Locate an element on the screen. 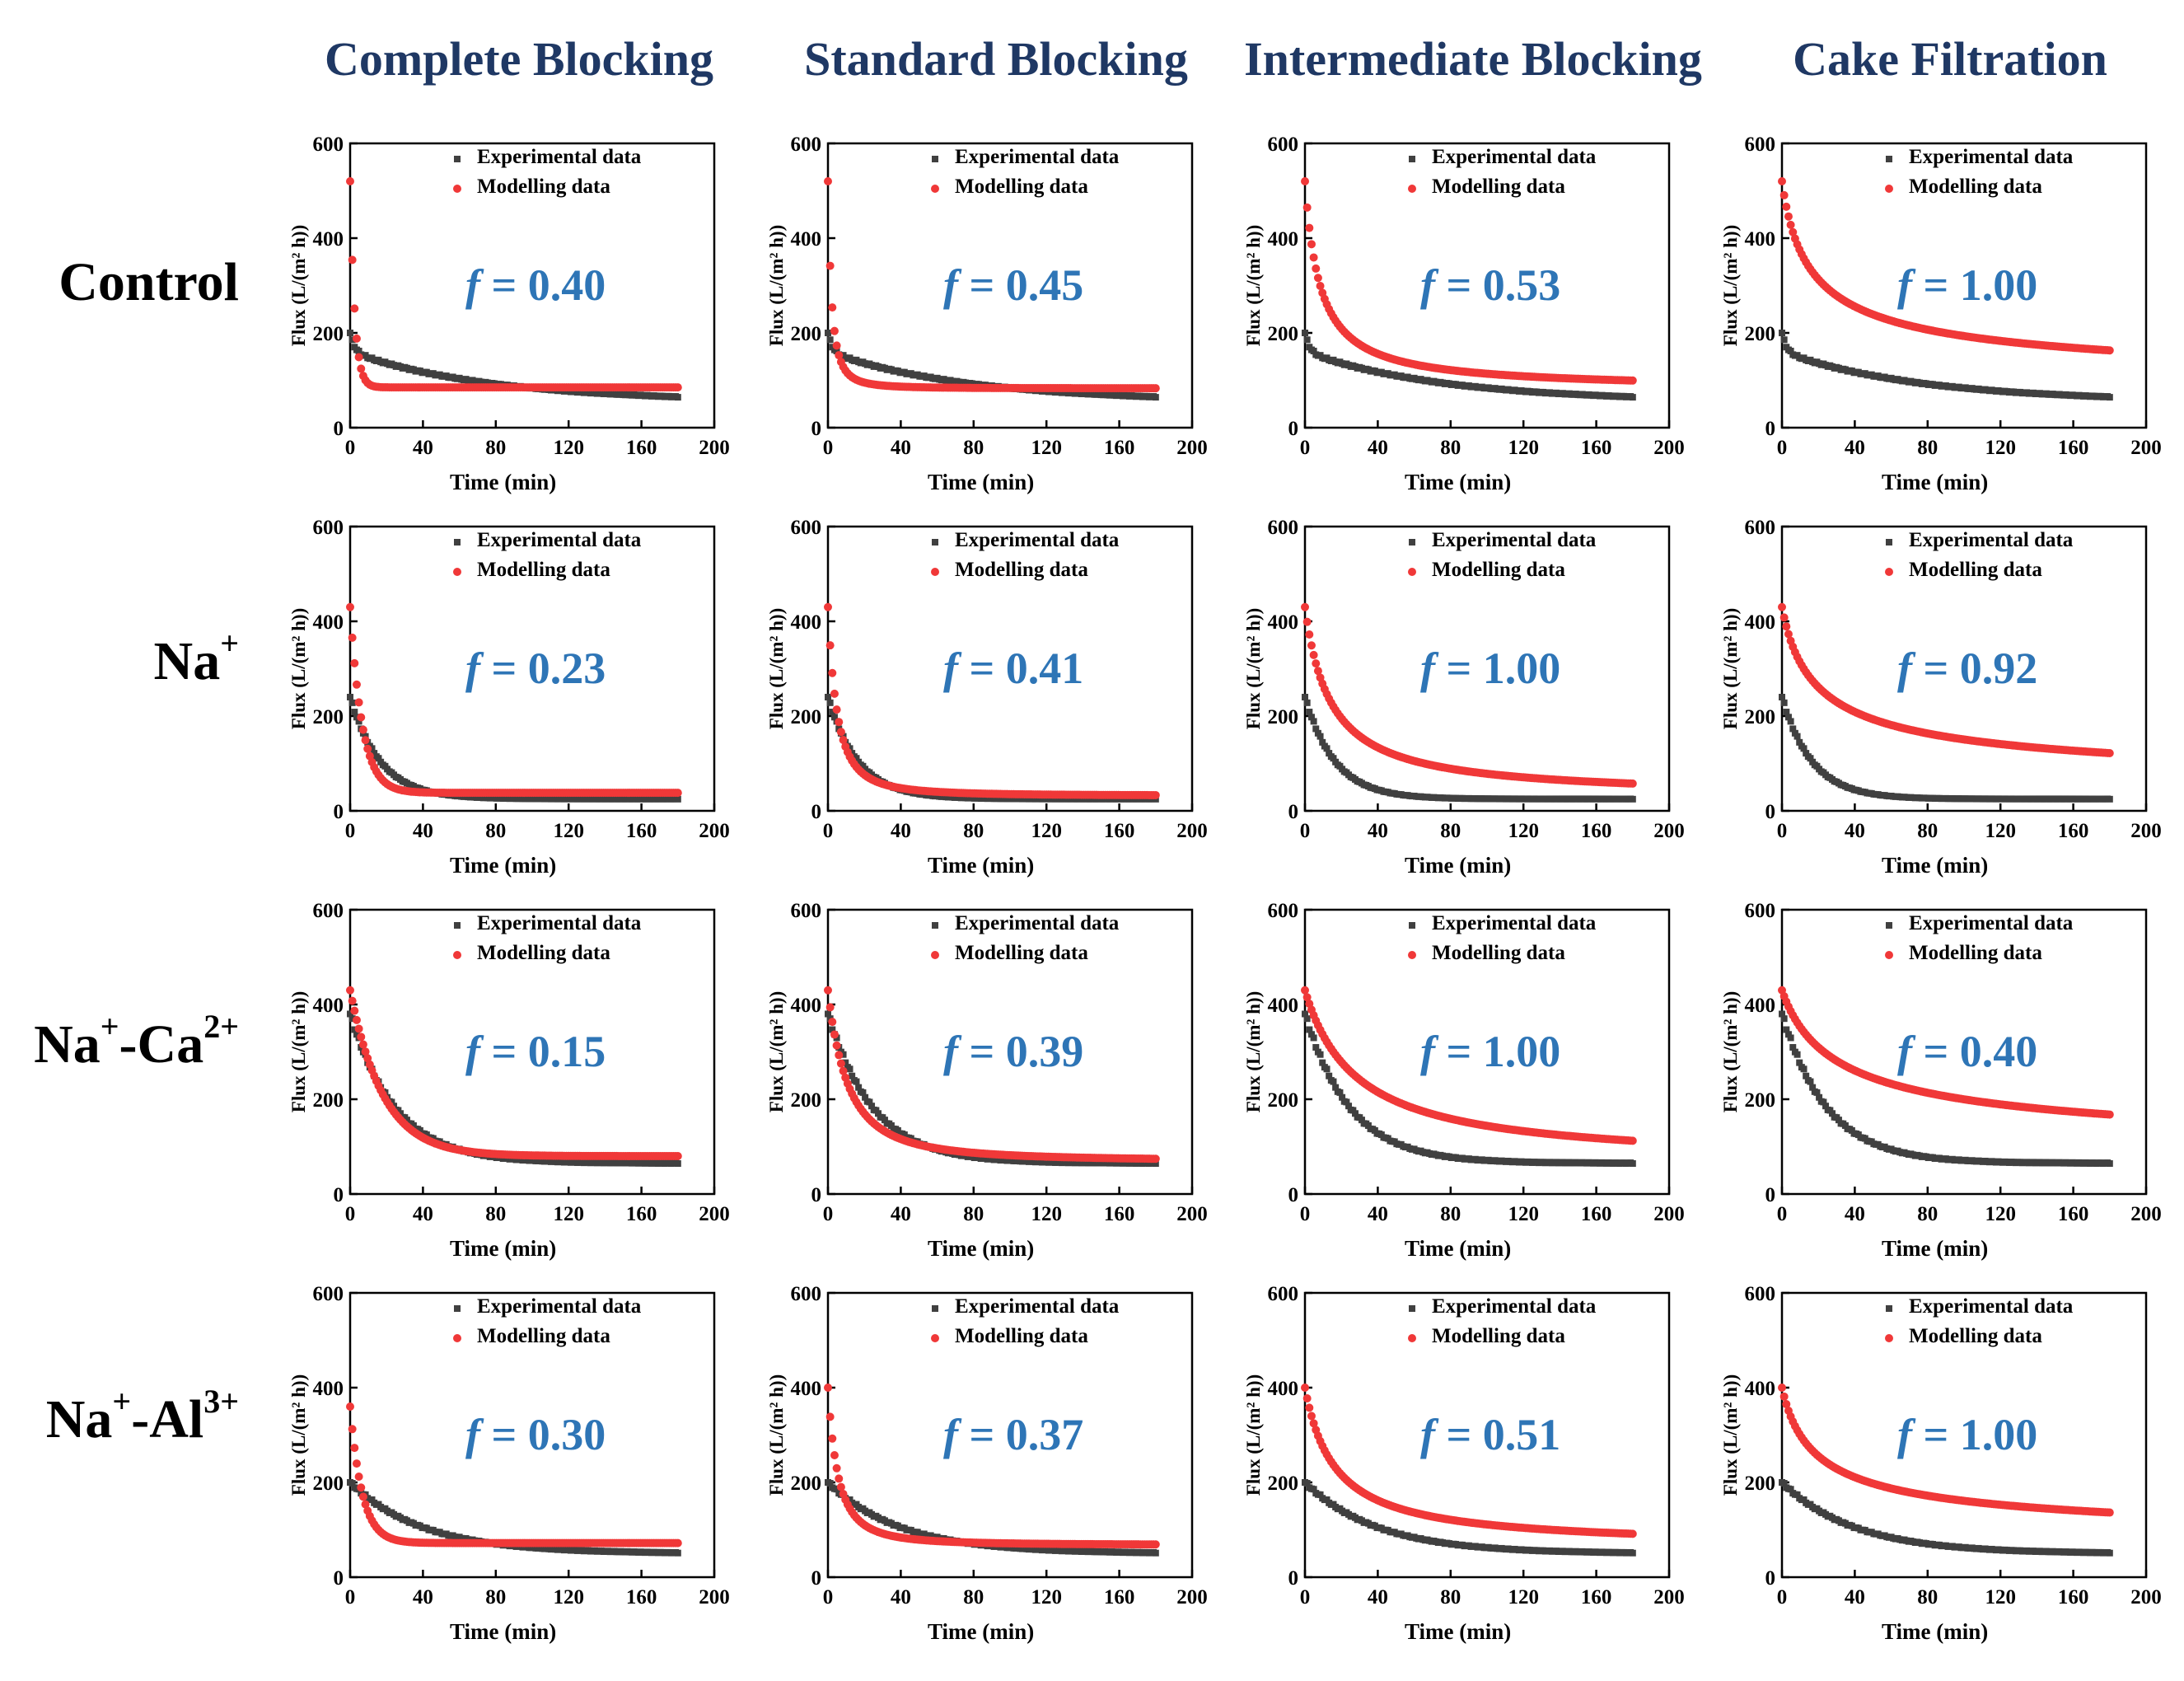 The height and width of the screenshot is (1681, 2184). row-label-control: Control is located at coordinates (148, 282).